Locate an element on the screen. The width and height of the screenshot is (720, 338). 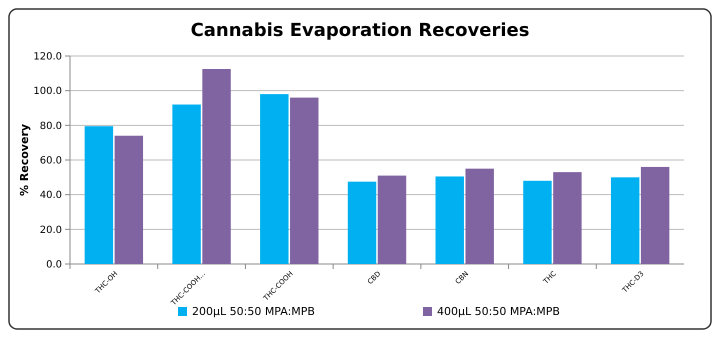
y-tick-label: 40.0 is located at coordinates (51, 196).